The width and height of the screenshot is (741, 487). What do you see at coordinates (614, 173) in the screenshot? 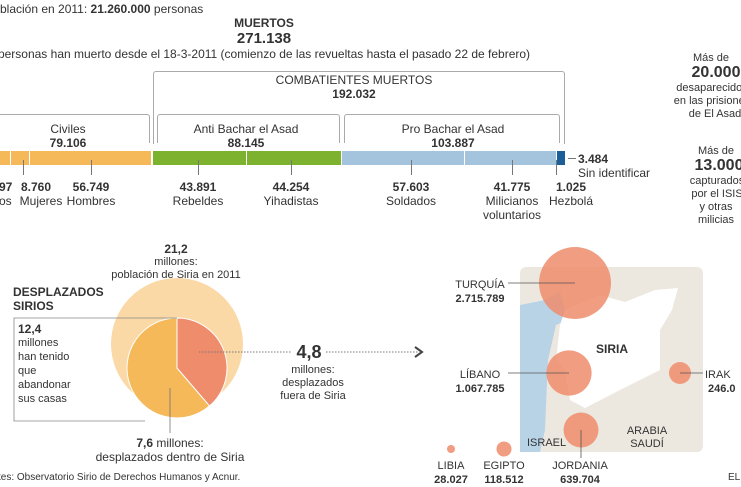
I see `sin-identificar-label: Sin identificar` at bounding box center [614, 173].